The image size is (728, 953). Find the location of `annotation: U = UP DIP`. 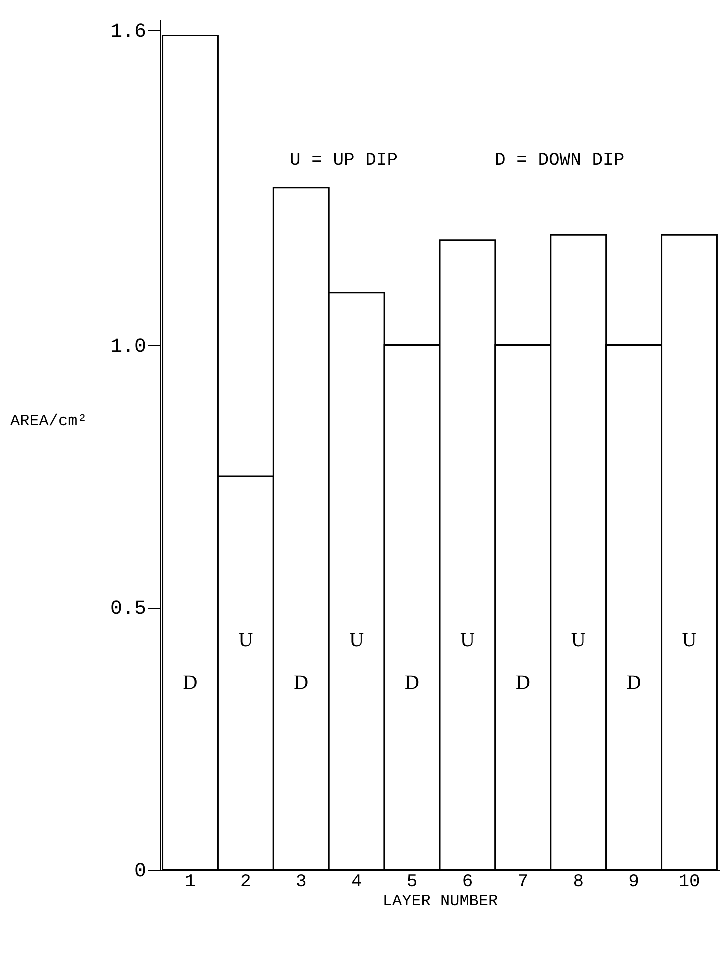

annotation: U = UP DIP is located at coordinates (344, 161).